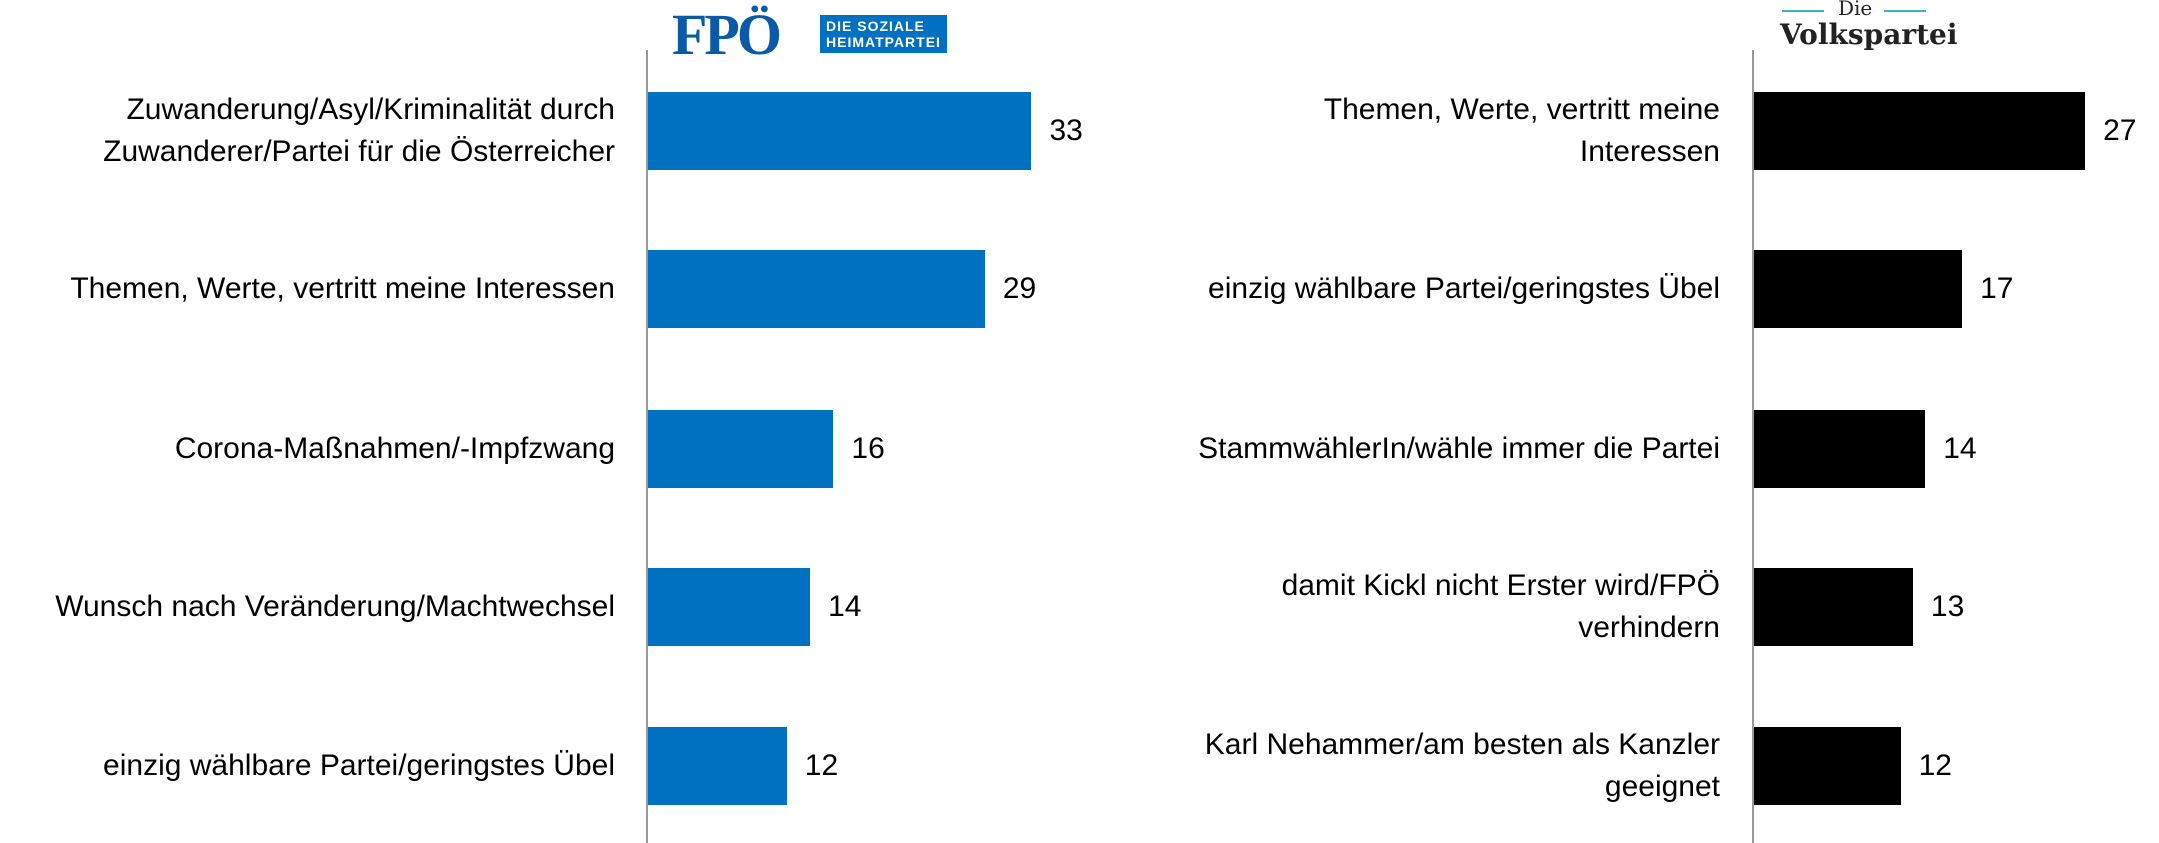  Describe the element at coordinates (727, 34) in the screenshot. I see `logo-text: FPÖ` at that location.